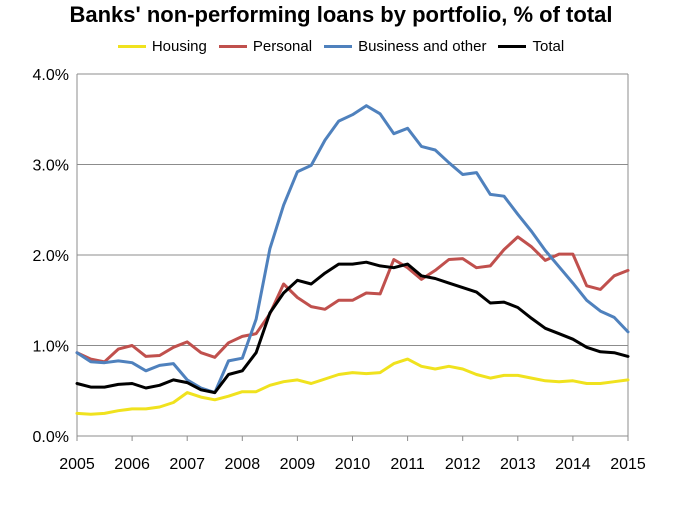  I want to click on y-tick-label: 0.0%, so click(51, 437).